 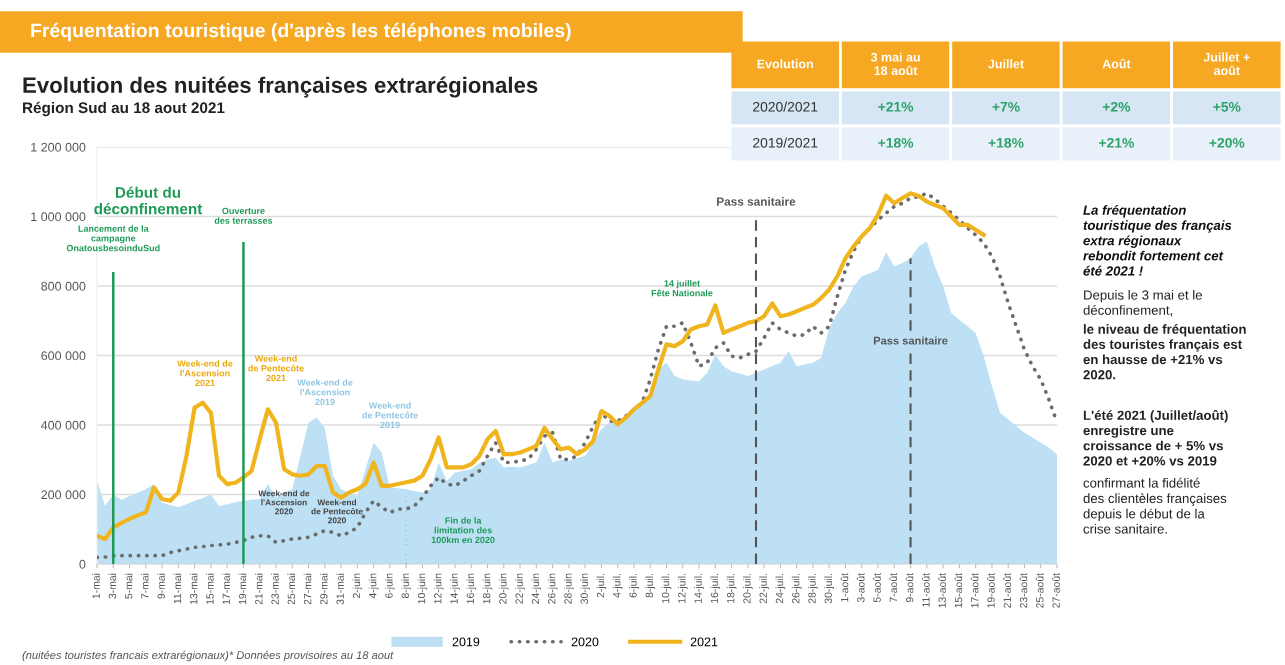 What do you see at coordinates (63, 356) in the screenshot?
I see `y-tick-label: 600 000` at bounding box center [63, 356].